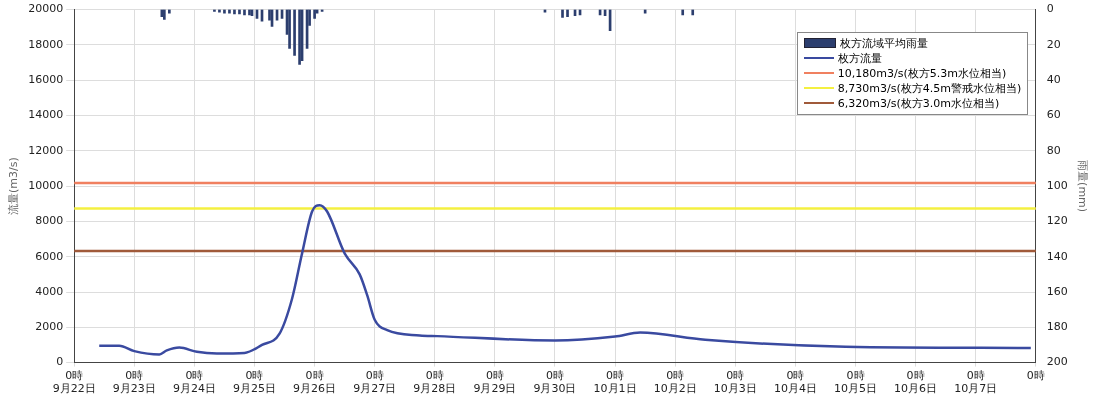  Describe the element at coordinates (49, 221) in the screenshot. I see `y-tick-label: 8000` at that location.